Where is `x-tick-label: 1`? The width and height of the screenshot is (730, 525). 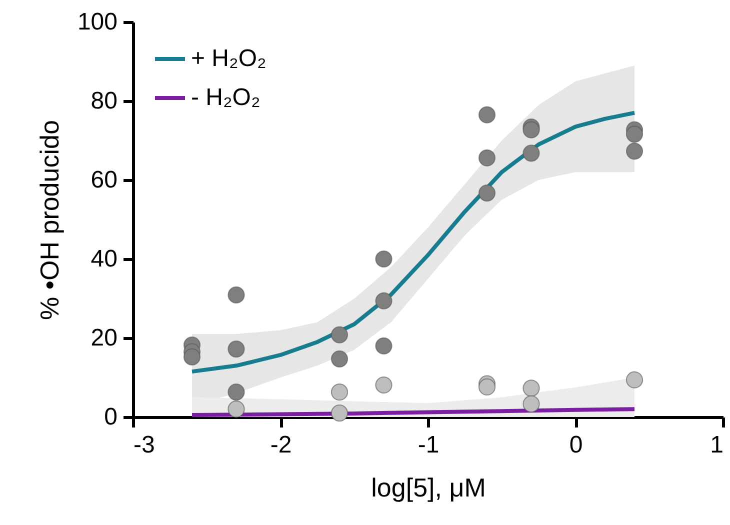 x-tick-label: 1 is located at coordinates (717, 445).